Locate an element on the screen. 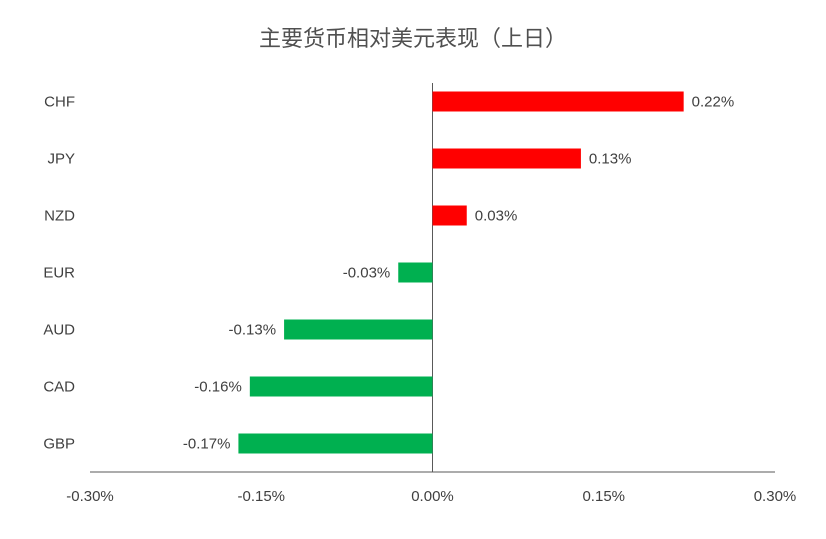 This screenshot has height=539, width=826. value-label: 0.22% is located at coordinates (713, 101).